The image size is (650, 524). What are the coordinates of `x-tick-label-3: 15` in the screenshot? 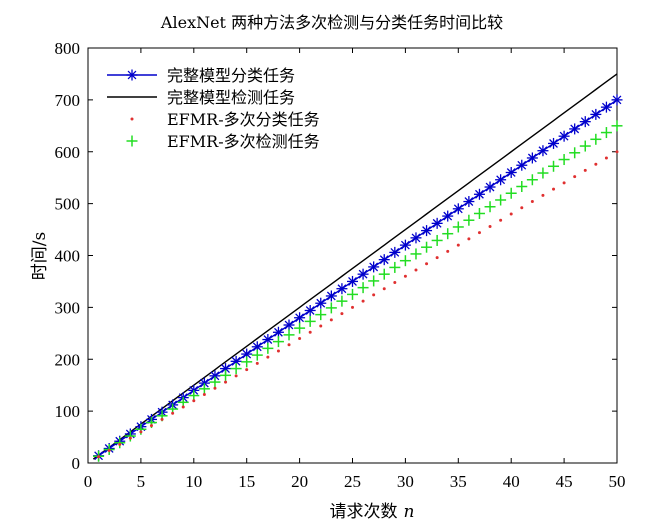 It's located at (246, 481).